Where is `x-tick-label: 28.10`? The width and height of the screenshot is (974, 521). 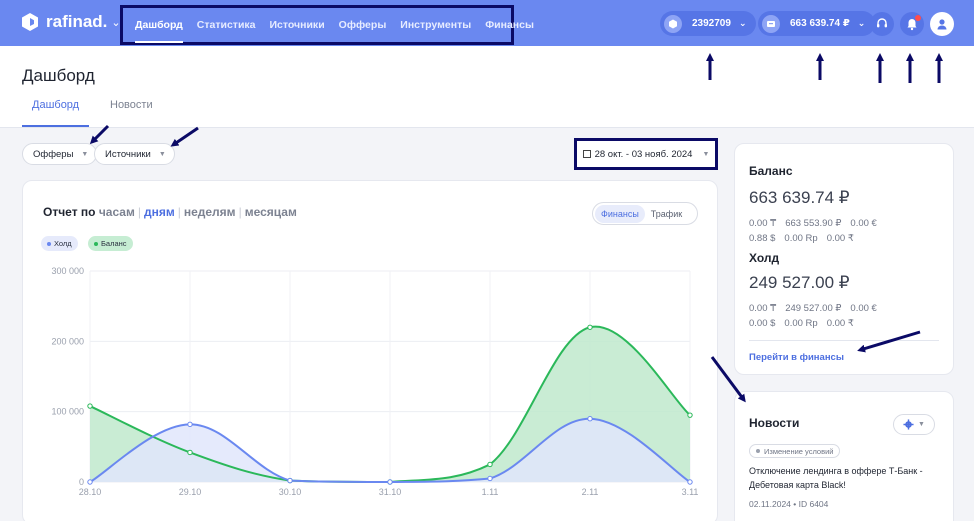
x-tick-label: 28.10 is located at coordinates (90, 492).